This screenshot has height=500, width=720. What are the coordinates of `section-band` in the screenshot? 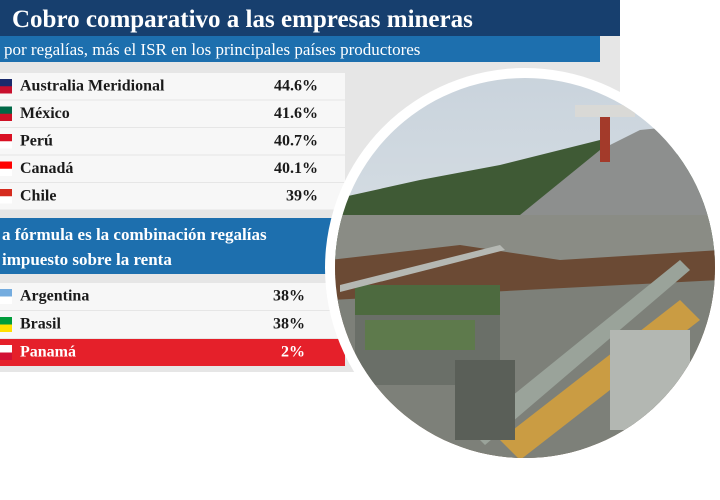 It's located at (172, 246).